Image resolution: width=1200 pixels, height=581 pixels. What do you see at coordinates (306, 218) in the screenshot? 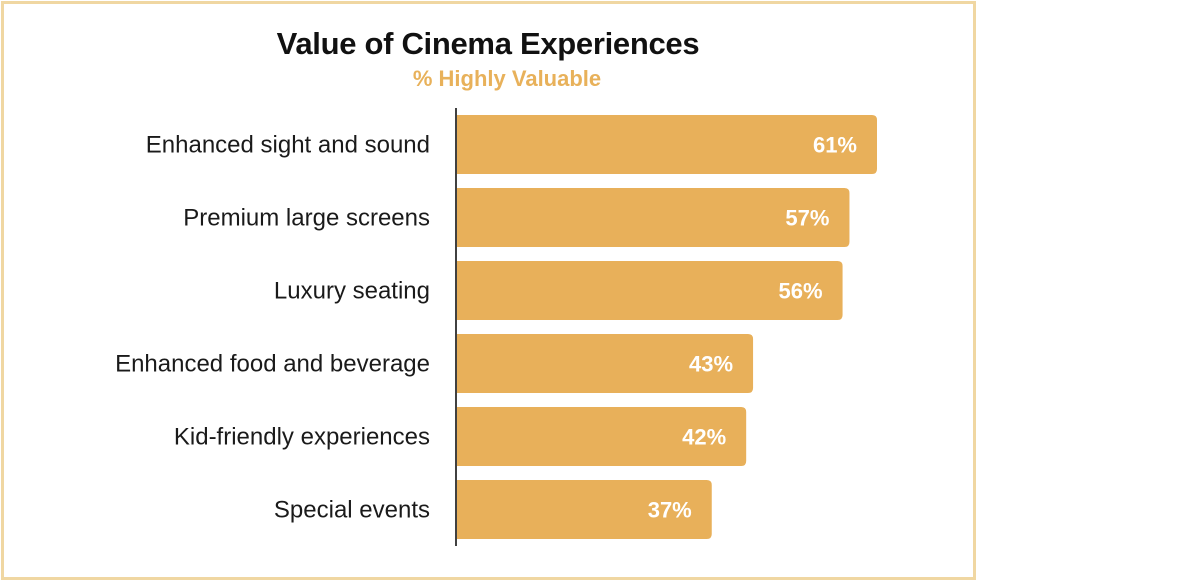
I see `category-label: Premium large screens` at bounding box center [306, 218].